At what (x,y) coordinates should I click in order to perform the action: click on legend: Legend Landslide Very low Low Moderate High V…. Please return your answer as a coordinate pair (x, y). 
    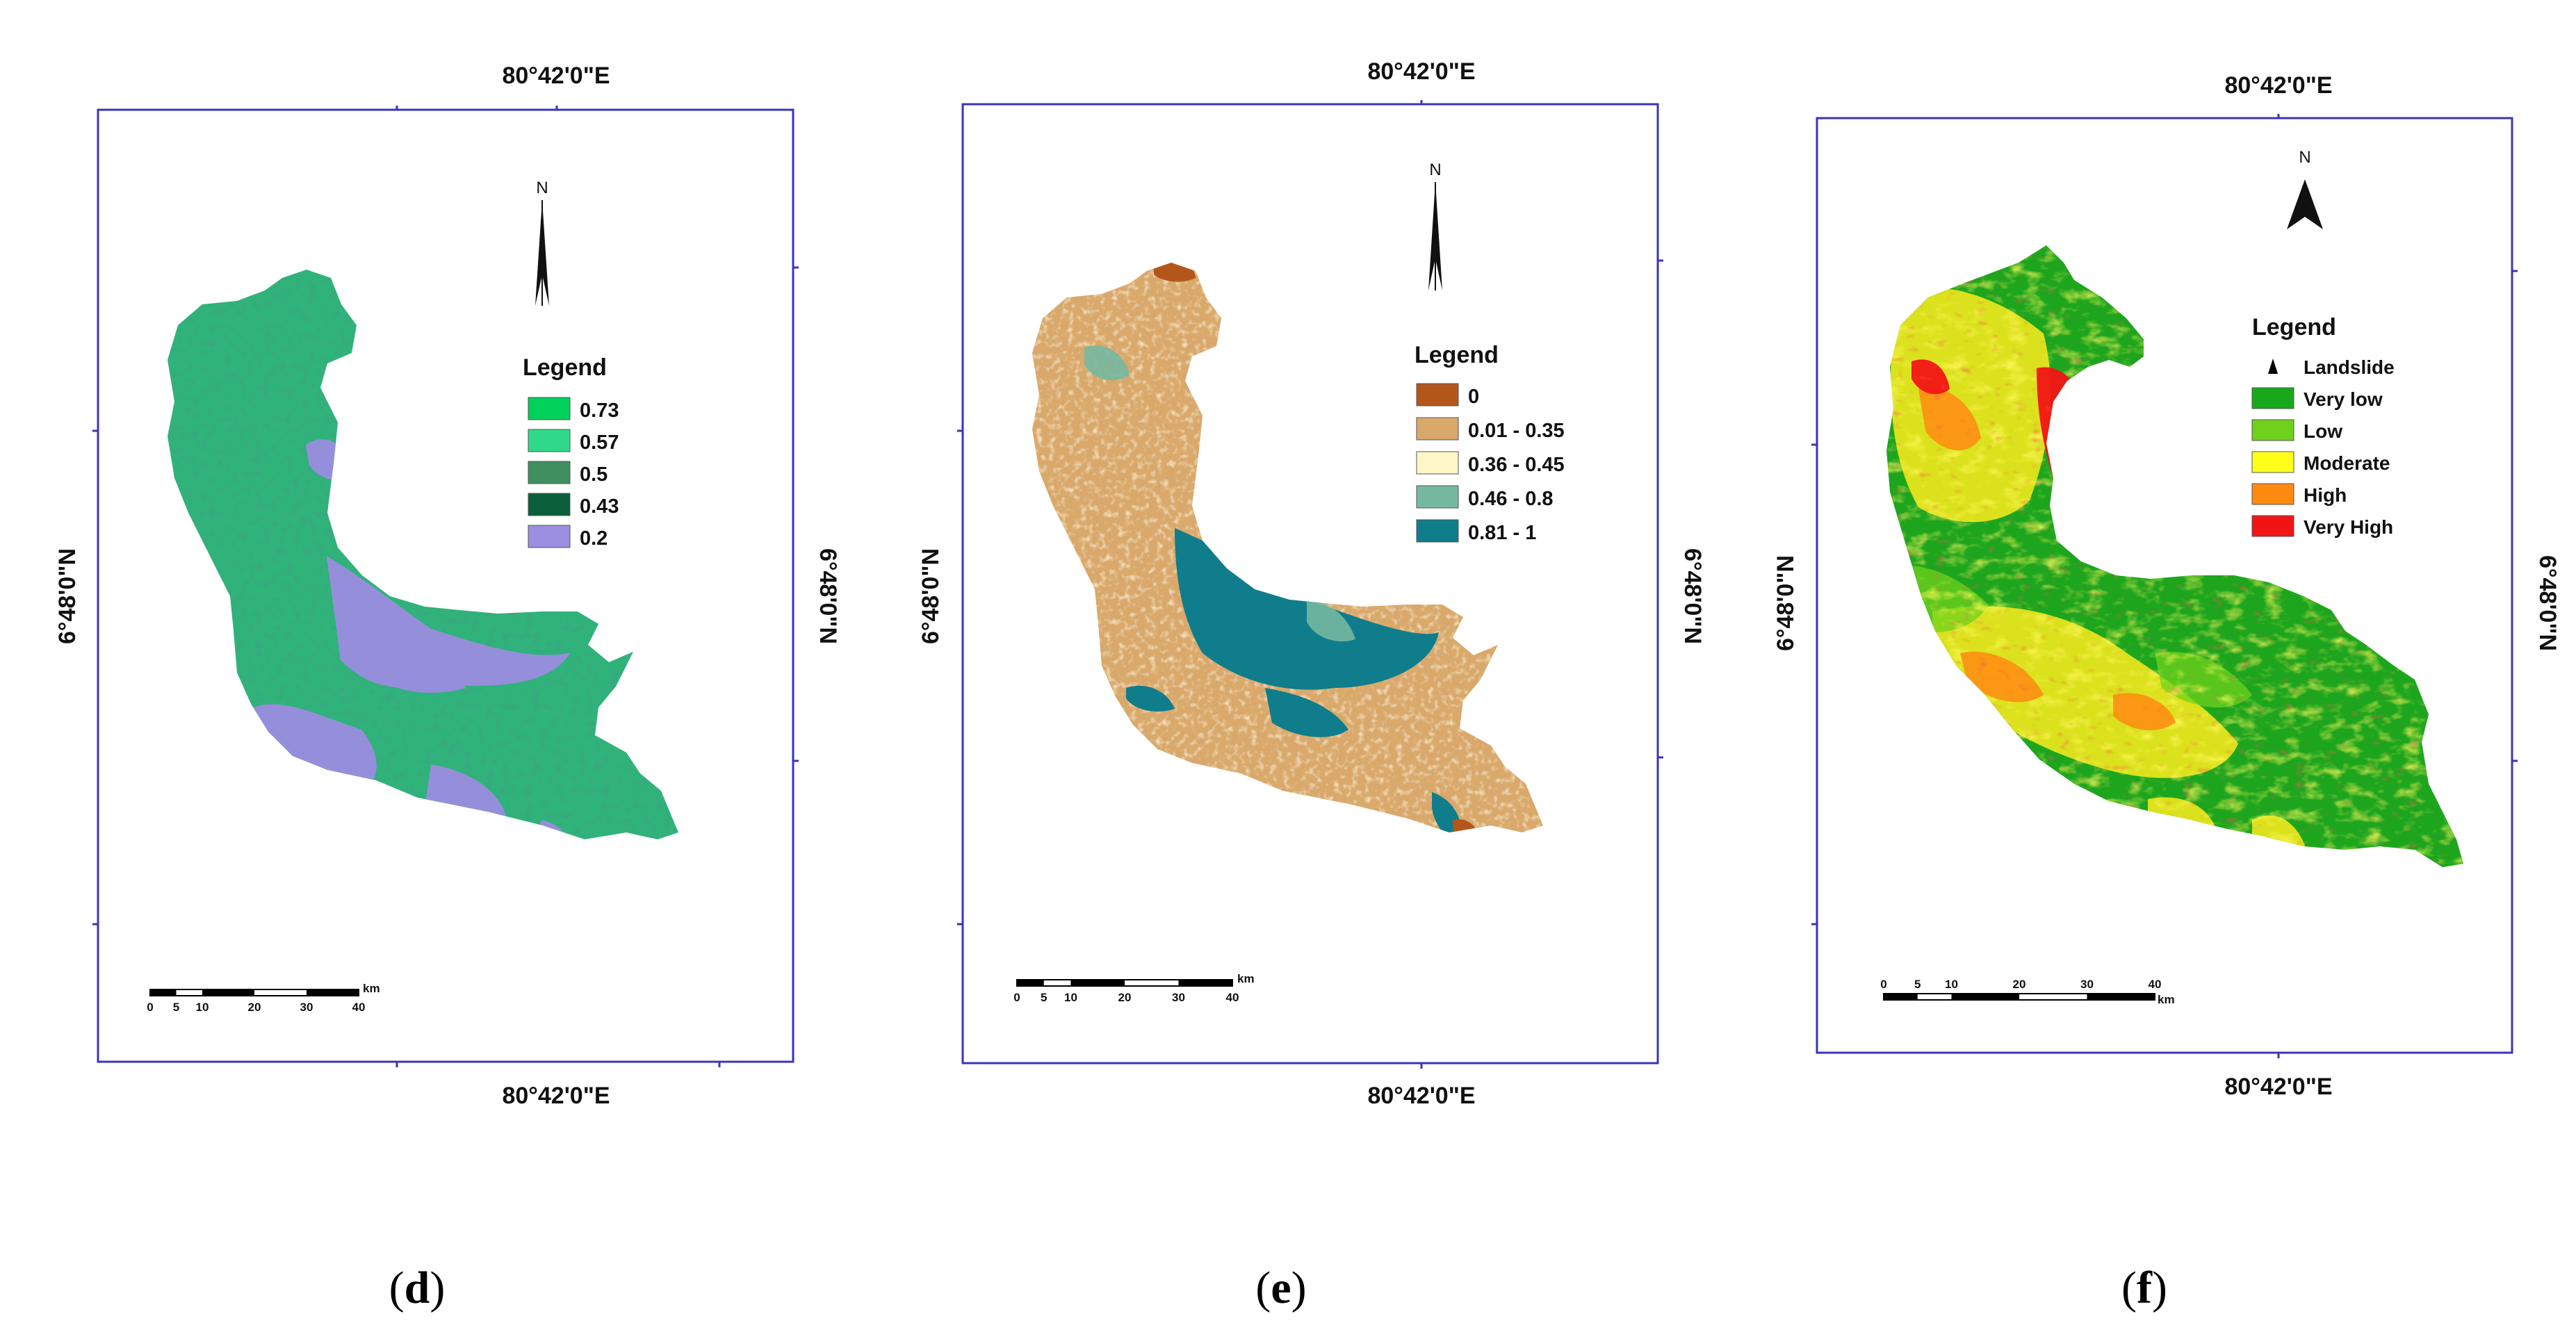
    Looking at the image, I should click on (2323, 426).